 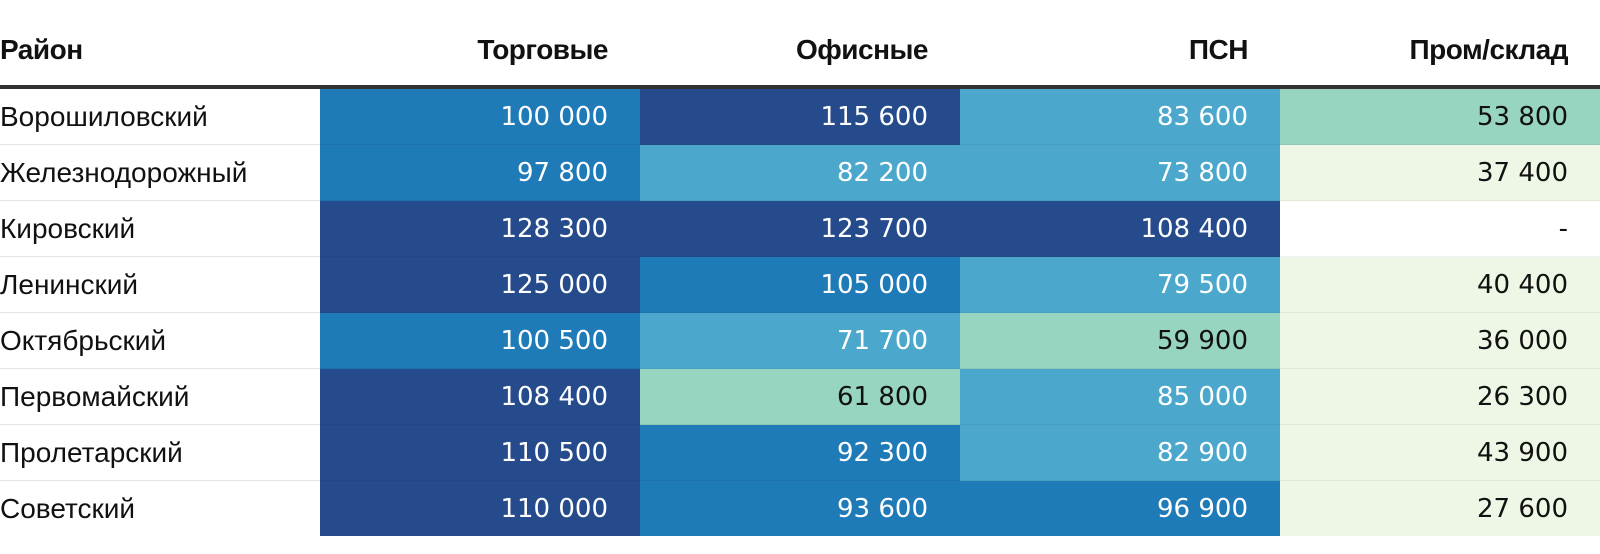 What do you see at coordinates (160, 340) in the screenshot?
I see `district-name-cell: Октябрьский` at bounding box center [160, 340].